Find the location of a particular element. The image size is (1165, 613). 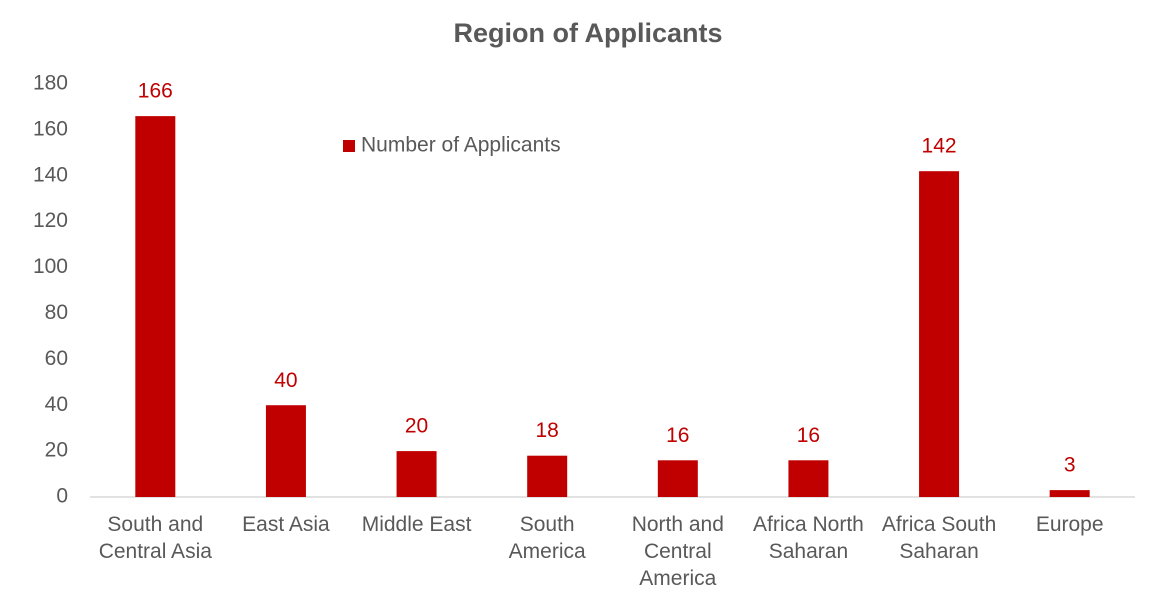

legend-label: Number of Applicants is located at coordinates (461, 145).